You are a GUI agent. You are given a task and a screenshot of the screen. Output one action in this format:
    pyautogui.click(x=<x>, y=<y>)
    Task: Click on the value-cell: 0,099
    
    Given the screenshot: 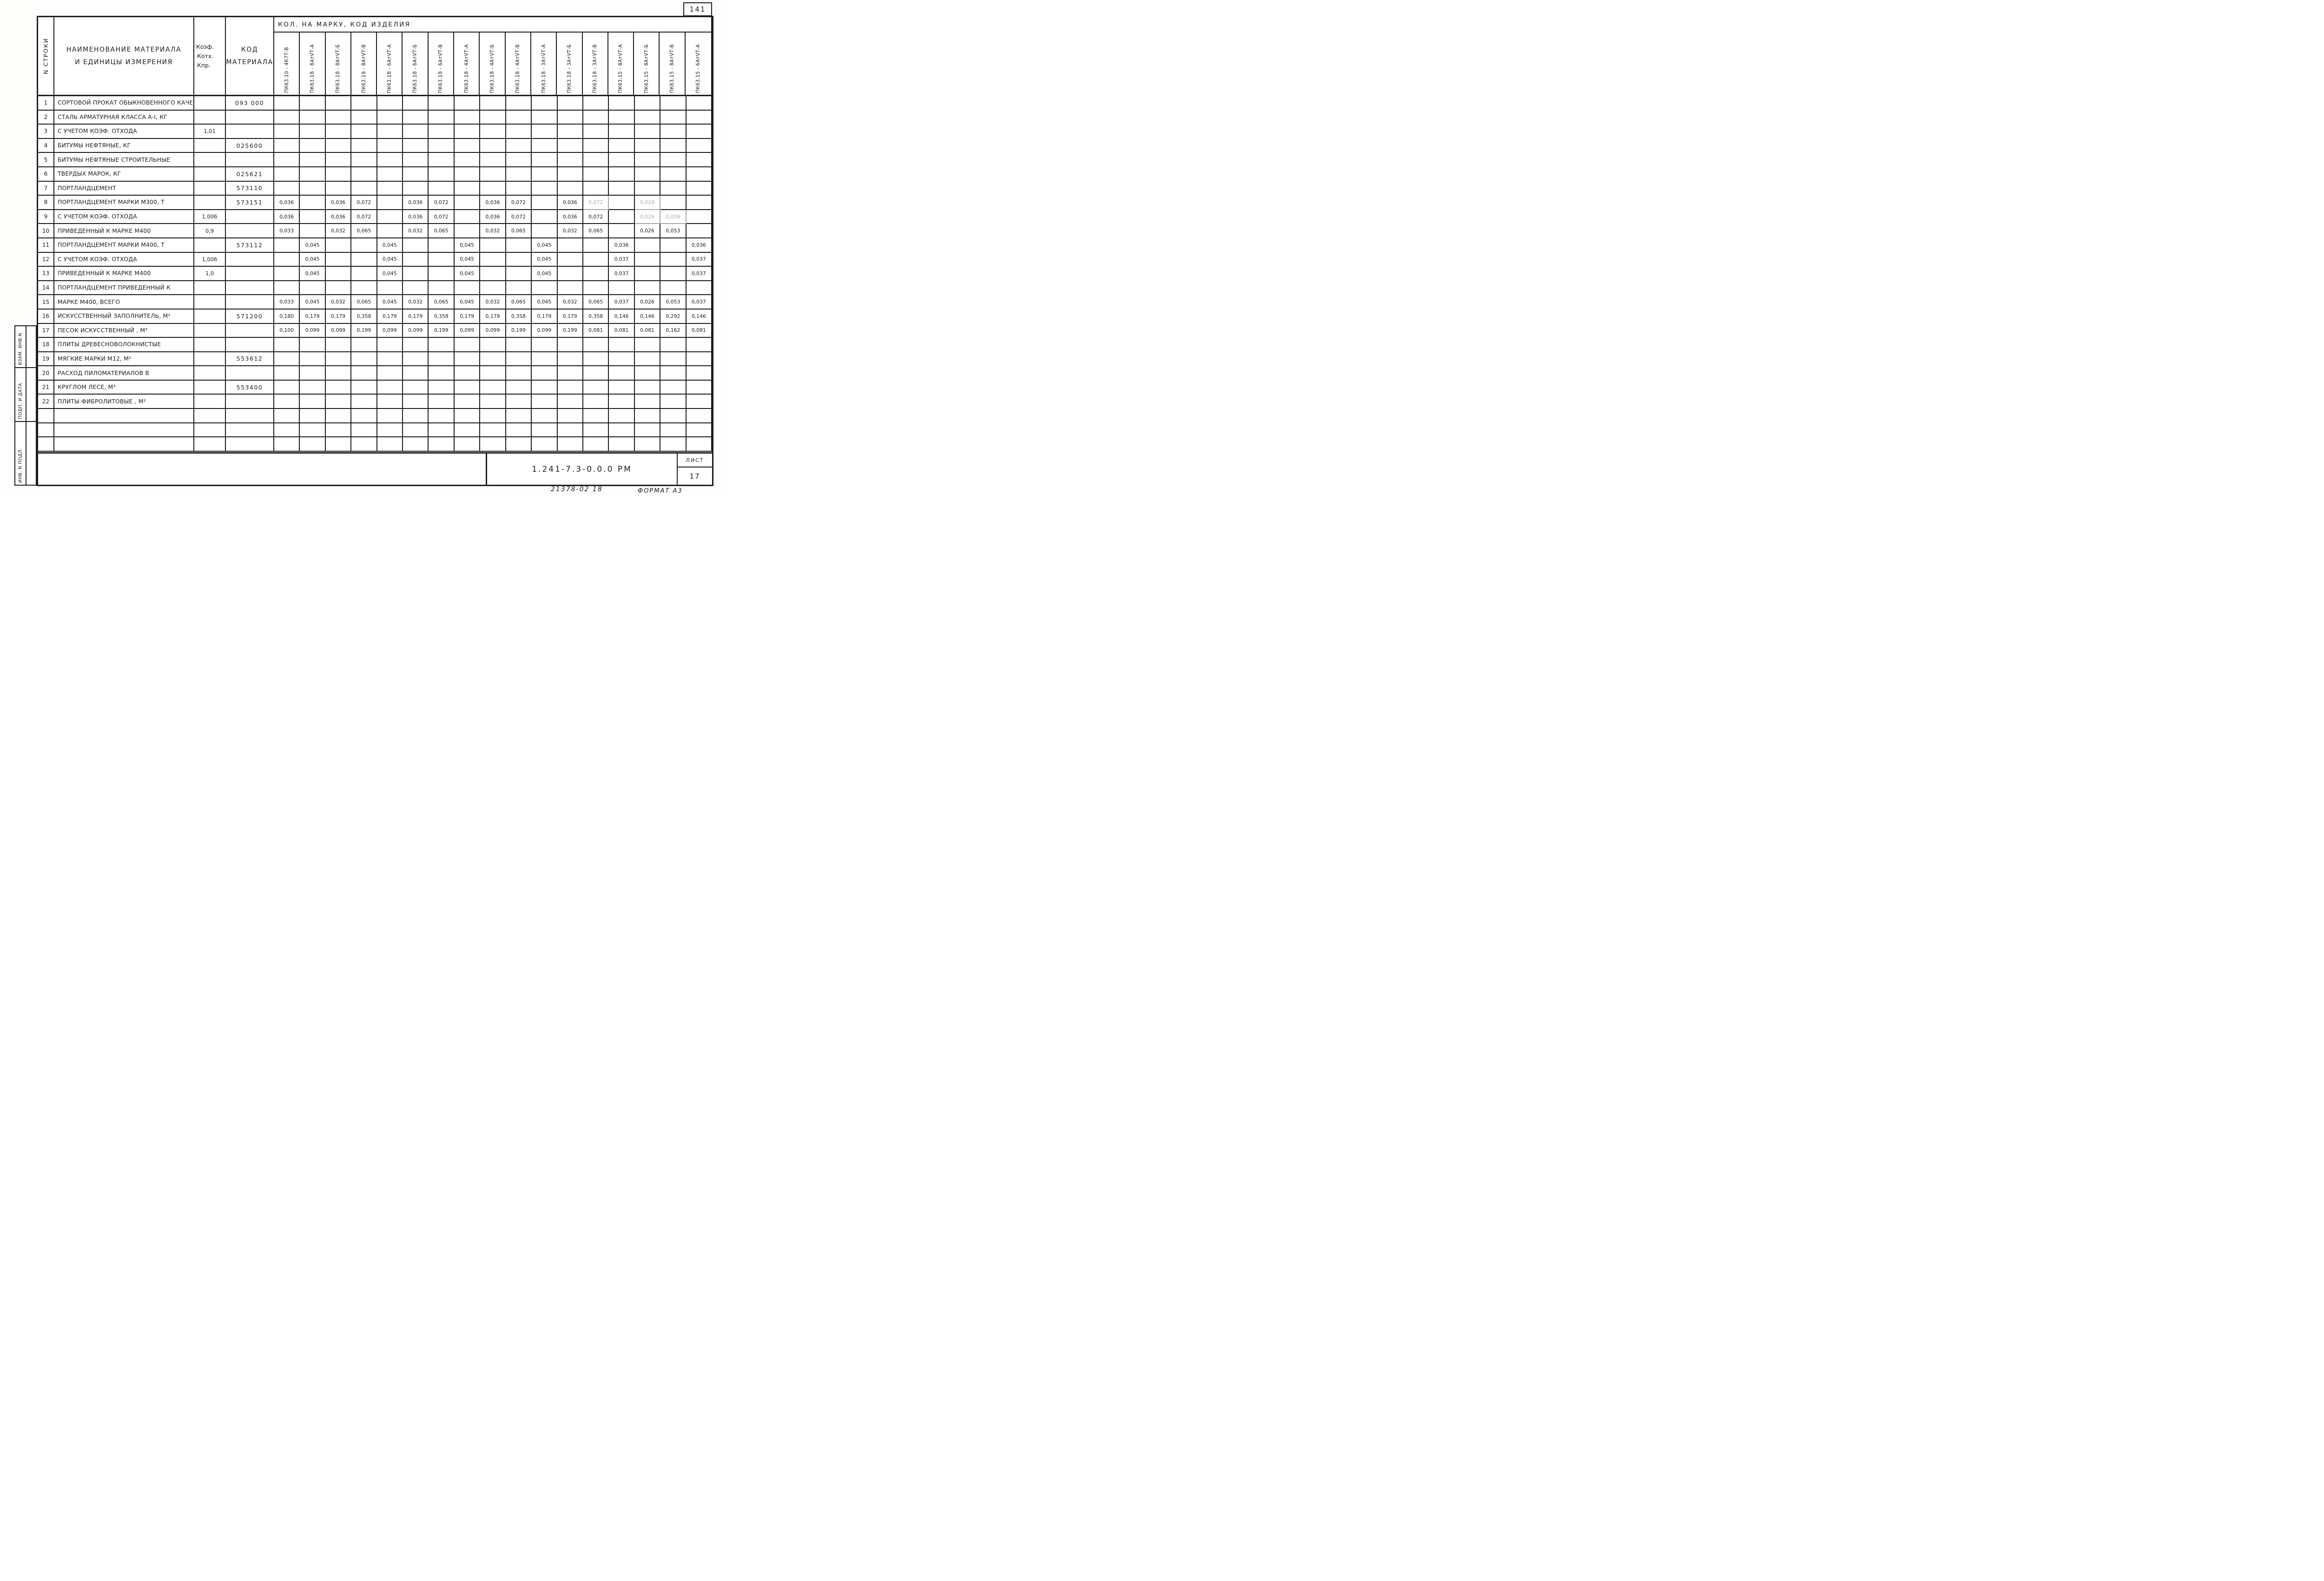 What is the action you would take?
    pyautogui.click(x=416, y=331)
    